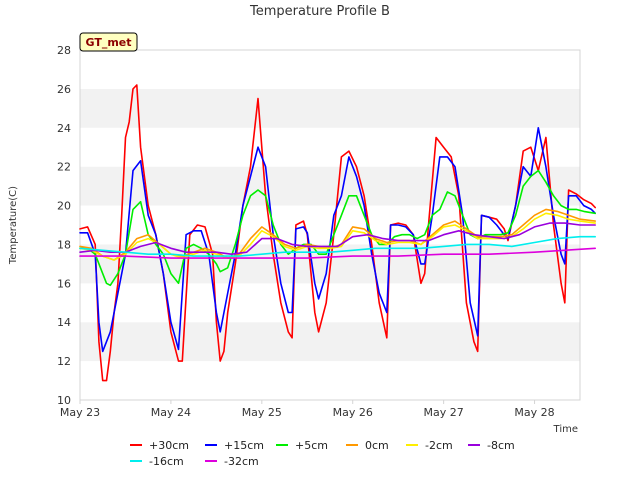 The image size is (640, 480). I want to click on legend-item: +15cm, so click(234, 445).